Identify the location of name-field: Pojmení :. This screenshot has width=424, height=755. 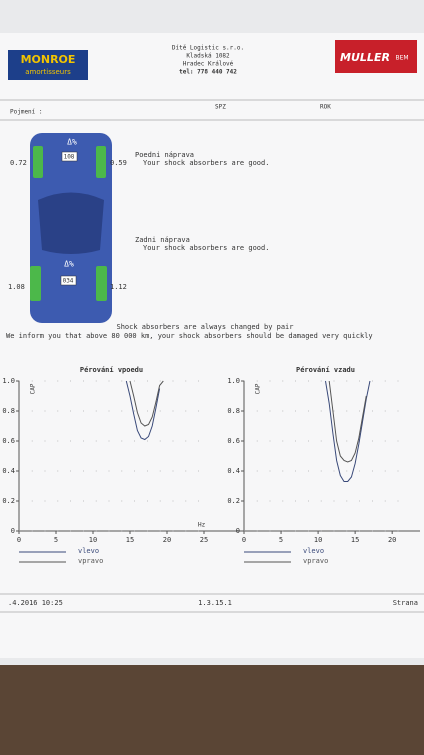
(26, 112).